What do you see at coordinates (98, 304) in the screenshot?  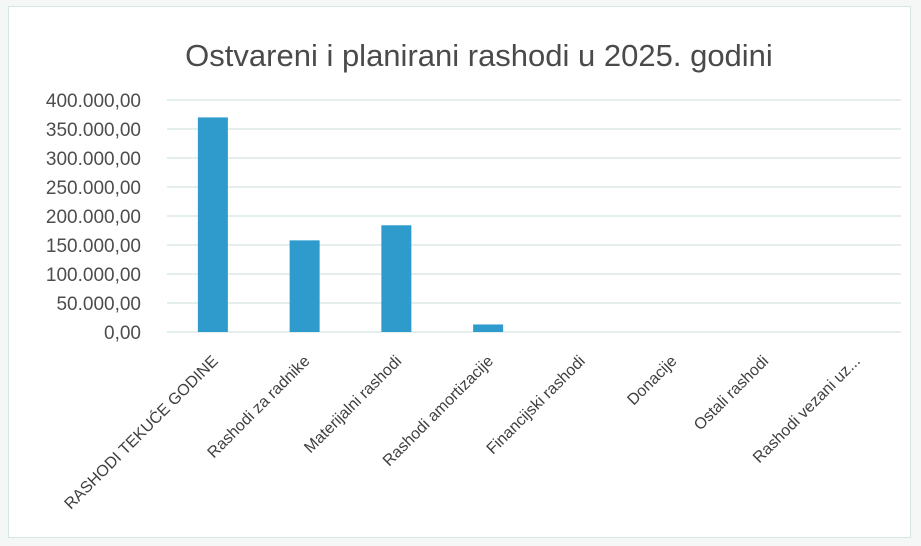 I see `y-tick-label: 50.000,00` at bounding box center [98, 304].